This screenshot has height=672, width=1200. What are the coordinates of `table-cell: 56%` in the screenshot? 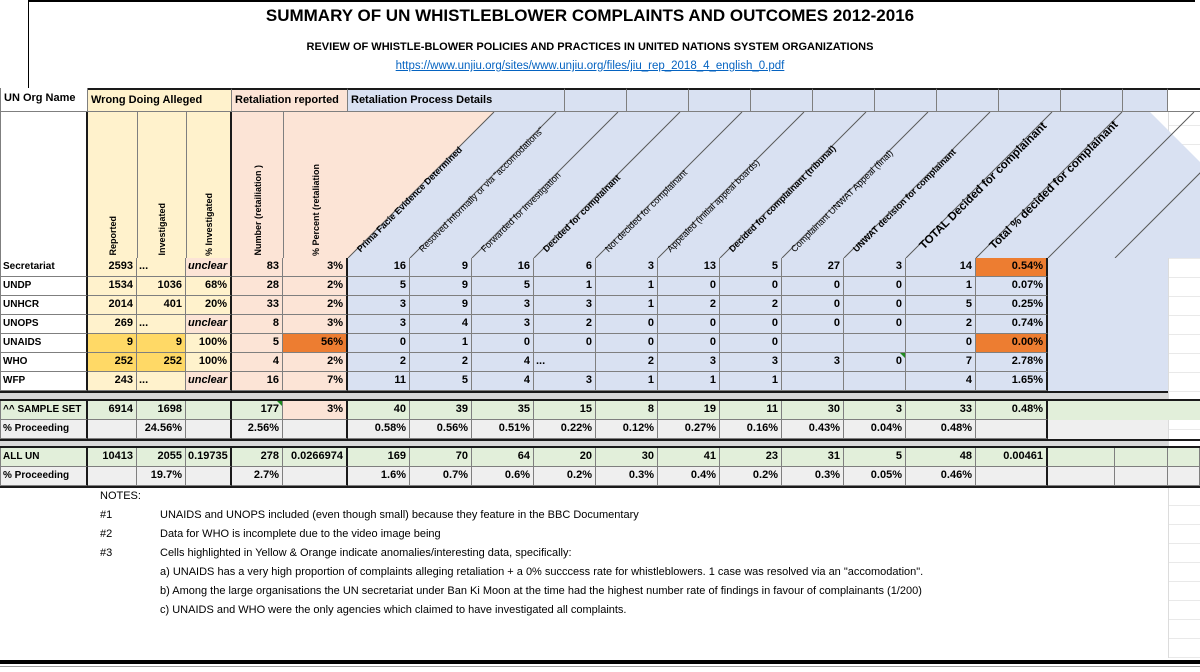 It's located at (315, 343).